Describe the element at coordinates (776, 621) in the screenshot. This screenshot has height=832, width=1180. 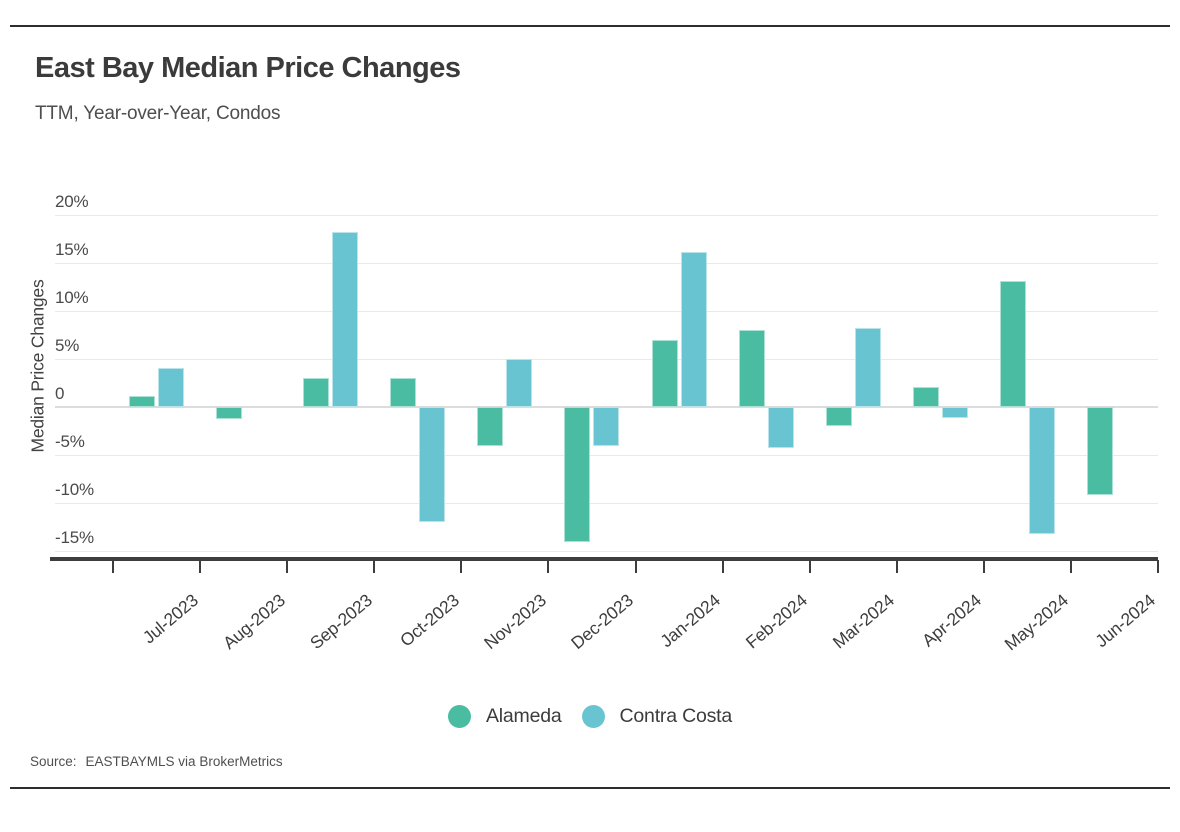
I see `x-tick-label-feb-2024: Feb-2024` at that location.